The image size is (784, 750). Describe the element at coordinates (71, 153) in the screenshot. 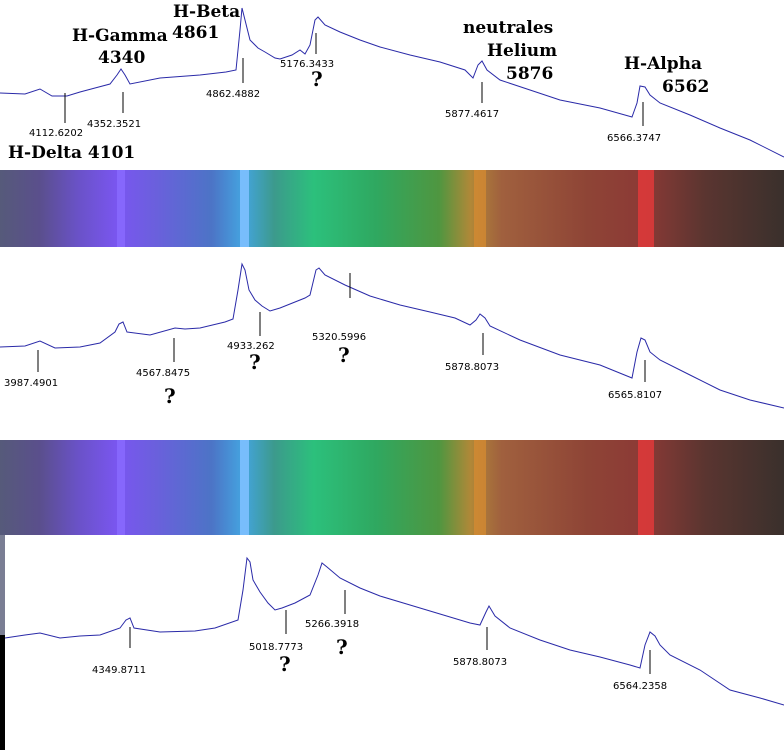

I see `h-delta-label: H-Delta 4101` at that location.